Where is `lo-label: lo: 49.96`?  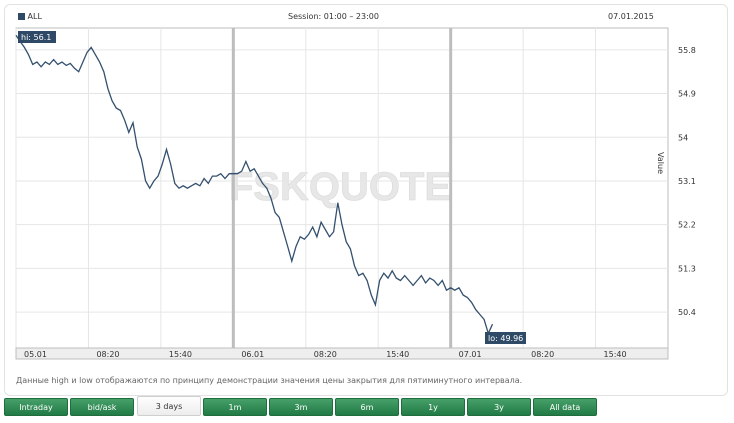 lo-label: lo: 49.96 is located at coordinates (505, 338).